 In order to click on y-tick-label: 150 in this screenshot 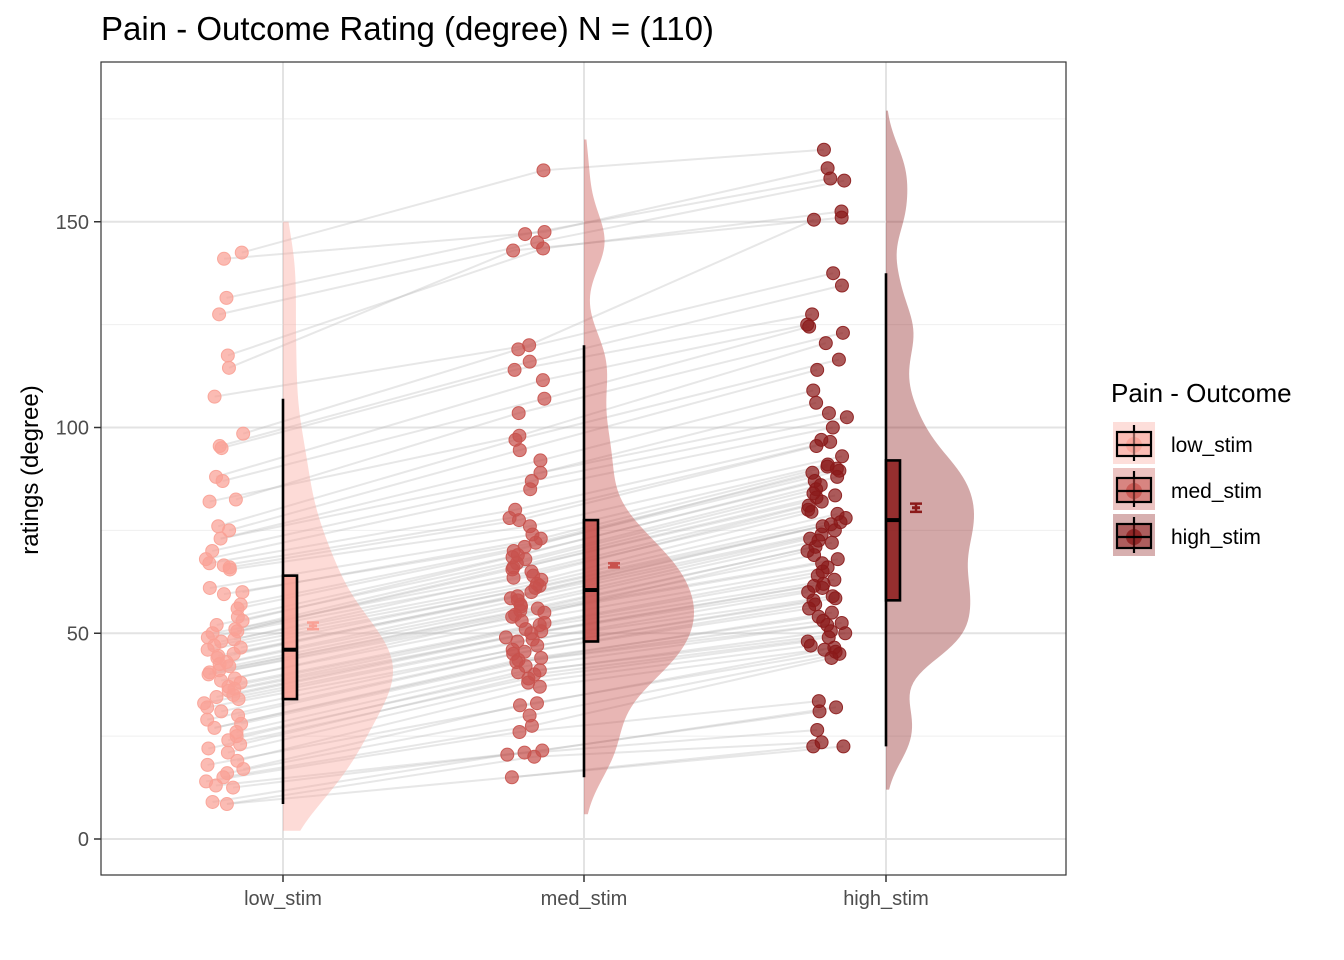, I will do `click(72, 223)`.